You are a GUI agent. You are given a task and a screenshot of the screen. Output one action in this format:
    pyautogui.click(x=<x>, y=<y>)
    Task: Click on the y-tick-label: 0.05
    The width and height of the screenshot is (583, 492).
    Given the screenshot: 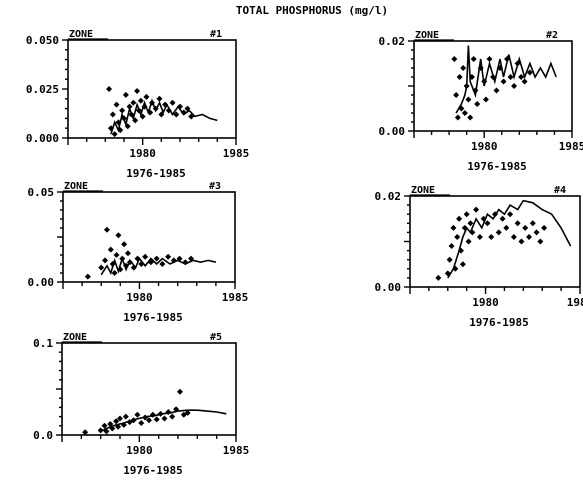 What is the action you would take?
    pyautogui.click(x=41, y=192)
    